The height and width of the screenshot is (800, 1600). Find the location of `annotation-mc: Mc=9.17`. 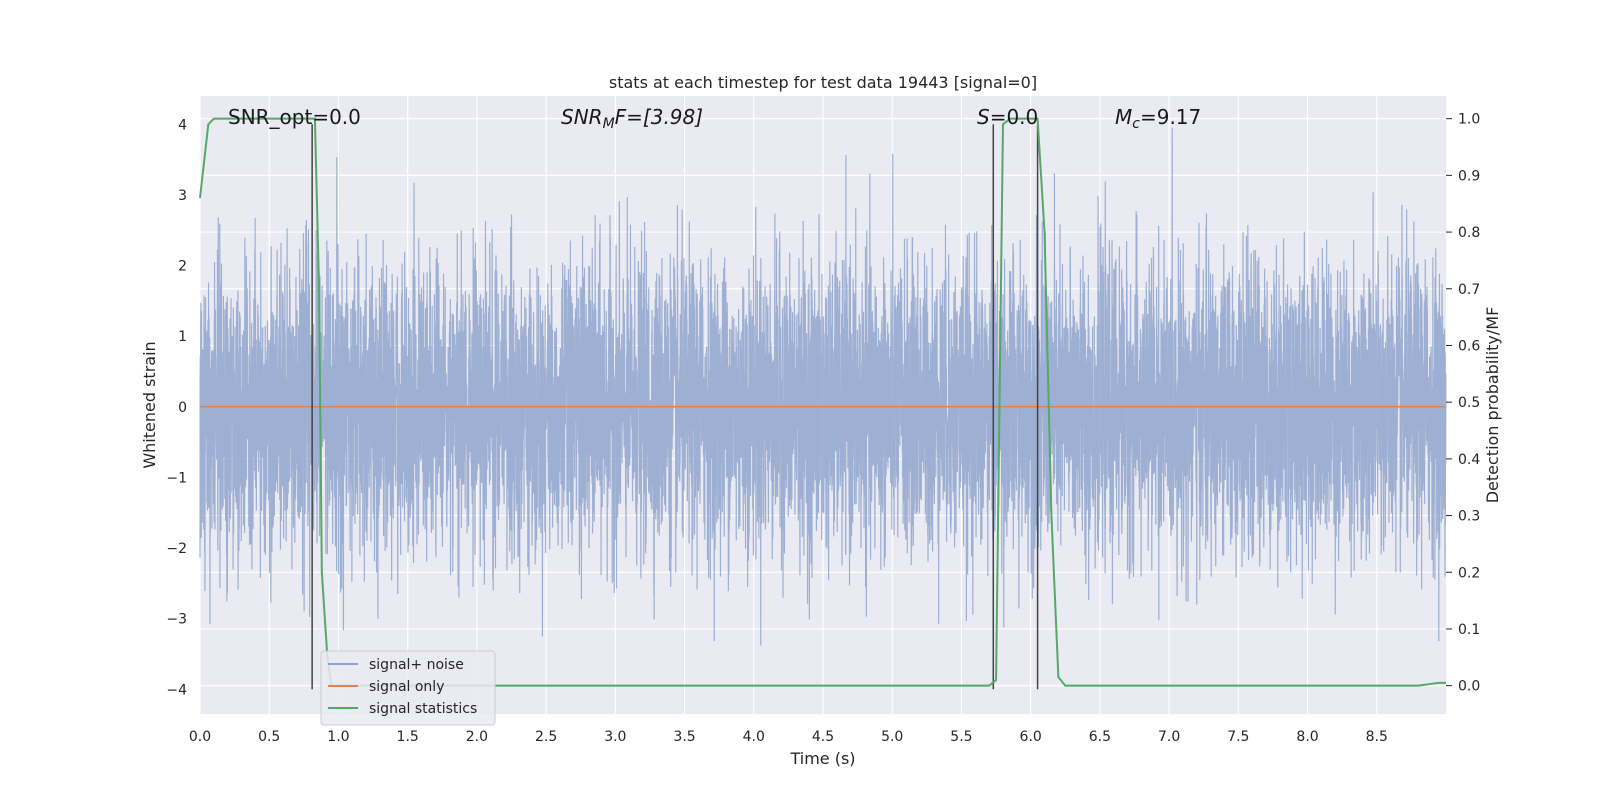

annotation-mc: Mc=9.17 is located at coordinates (1158, 118).